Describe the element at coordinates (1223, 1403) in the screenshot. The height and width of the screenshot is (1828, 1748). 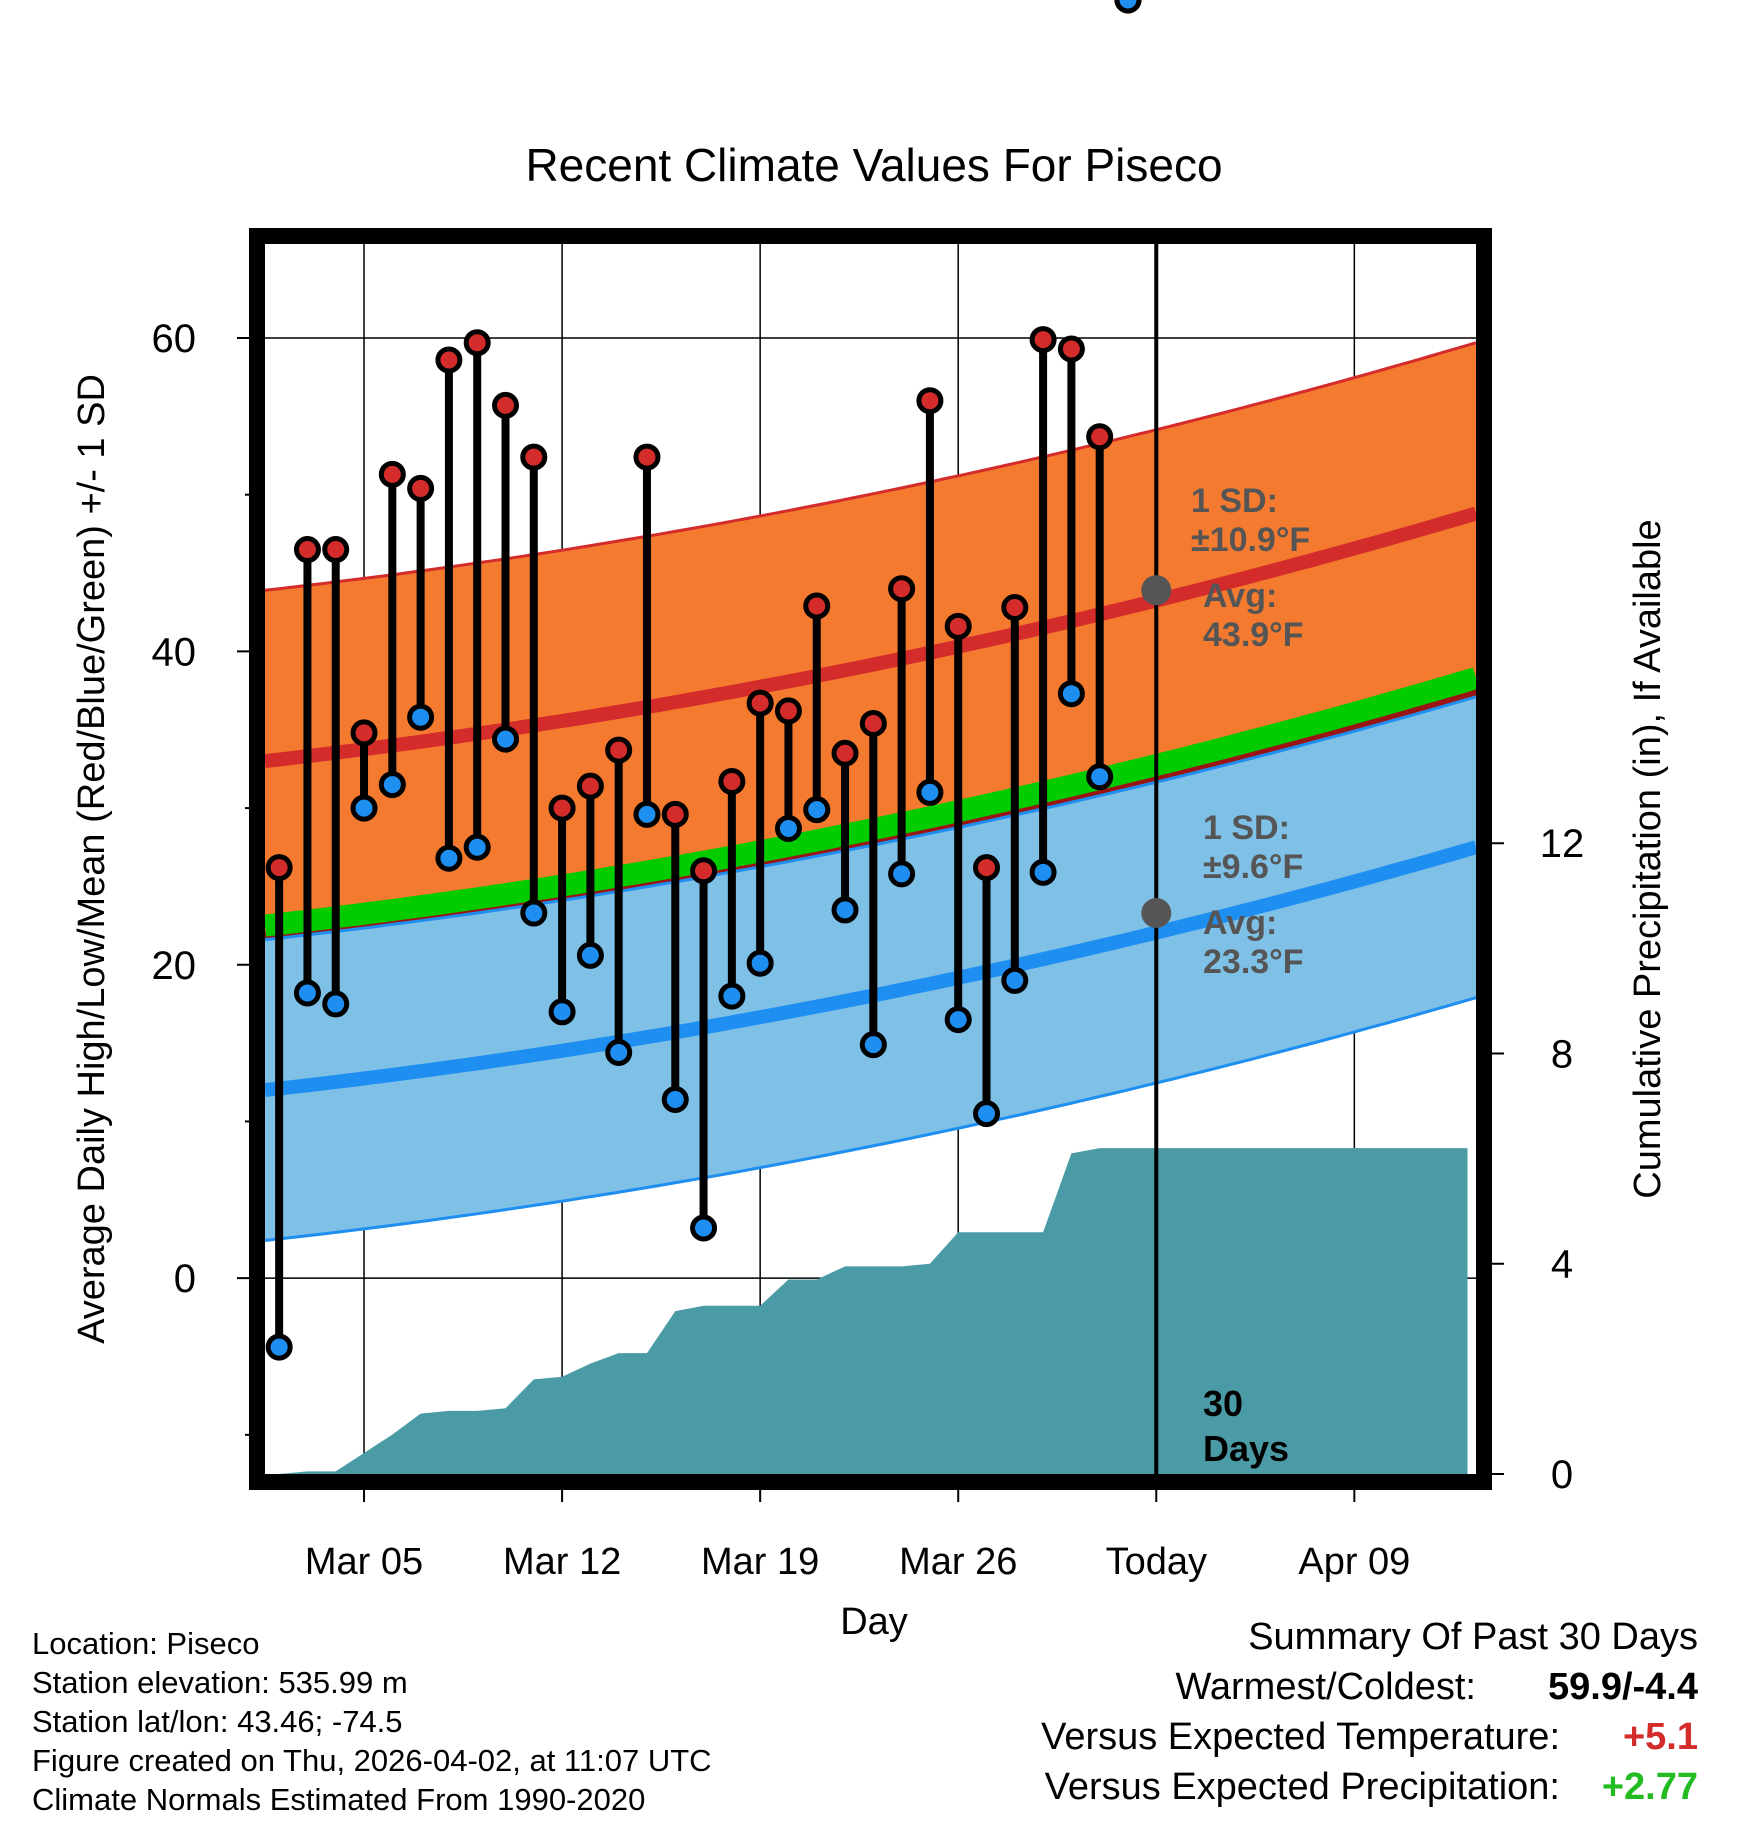
I see `days-count: 30` at that location.